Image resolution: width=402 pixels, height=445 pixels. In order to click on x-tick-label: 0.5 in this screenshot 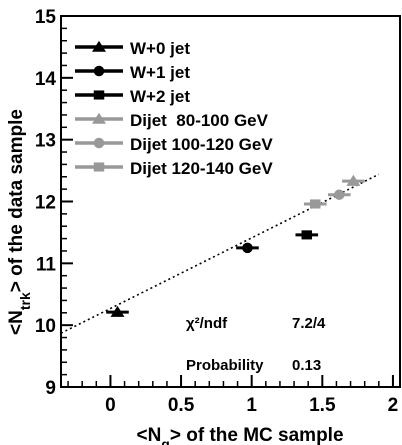, I will do `click(181, 405)`.